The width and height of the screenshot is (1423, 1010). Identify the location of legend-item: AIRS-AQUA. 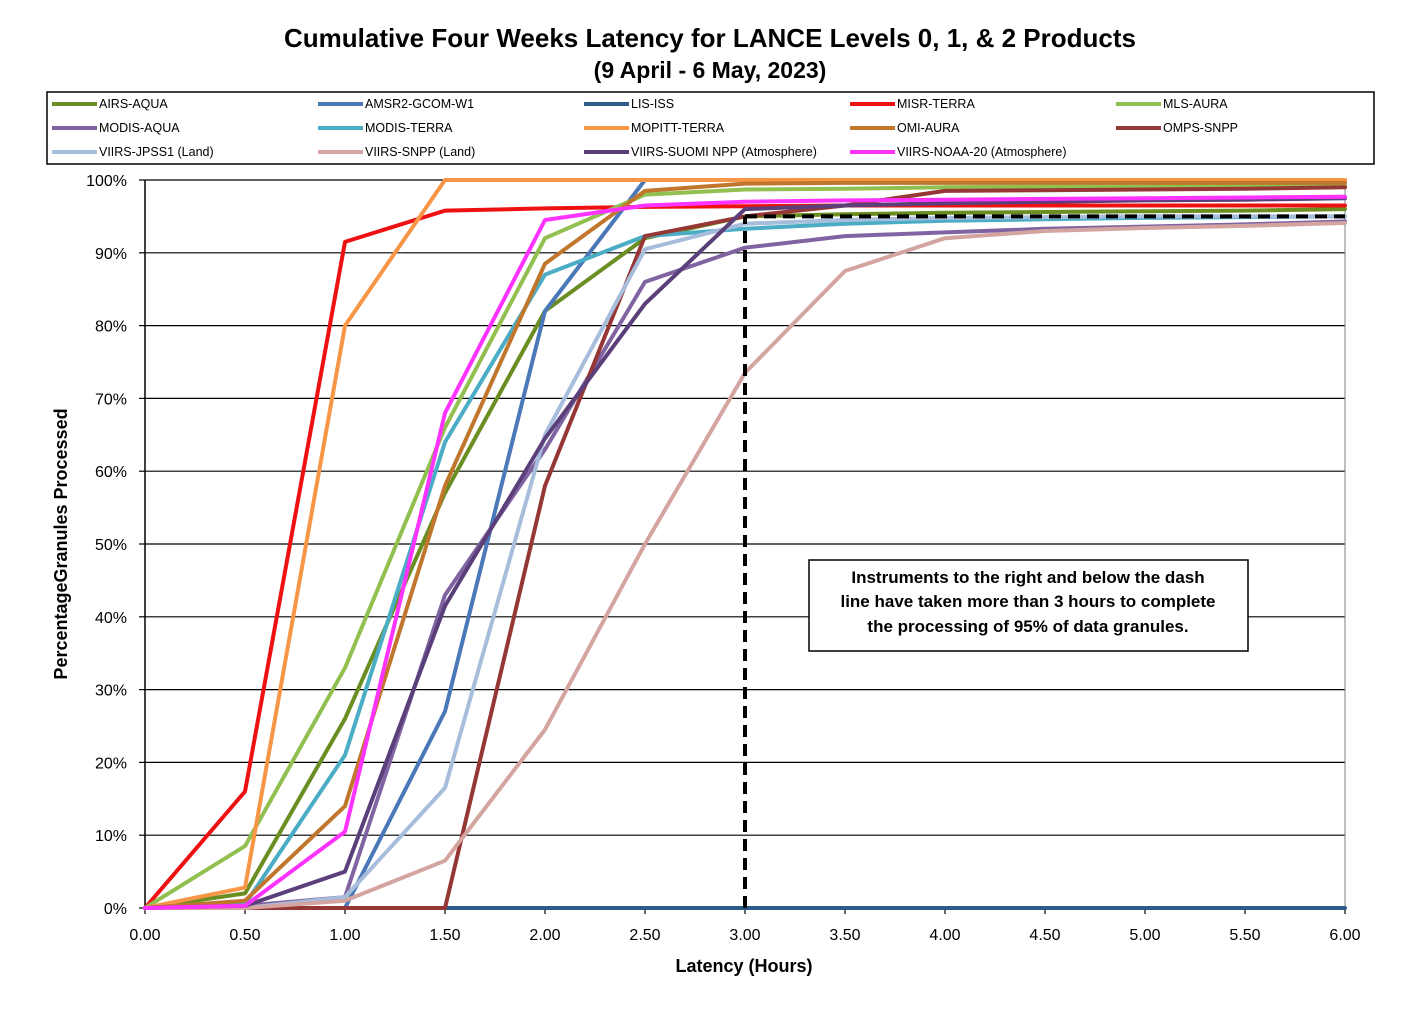
(110, 104).